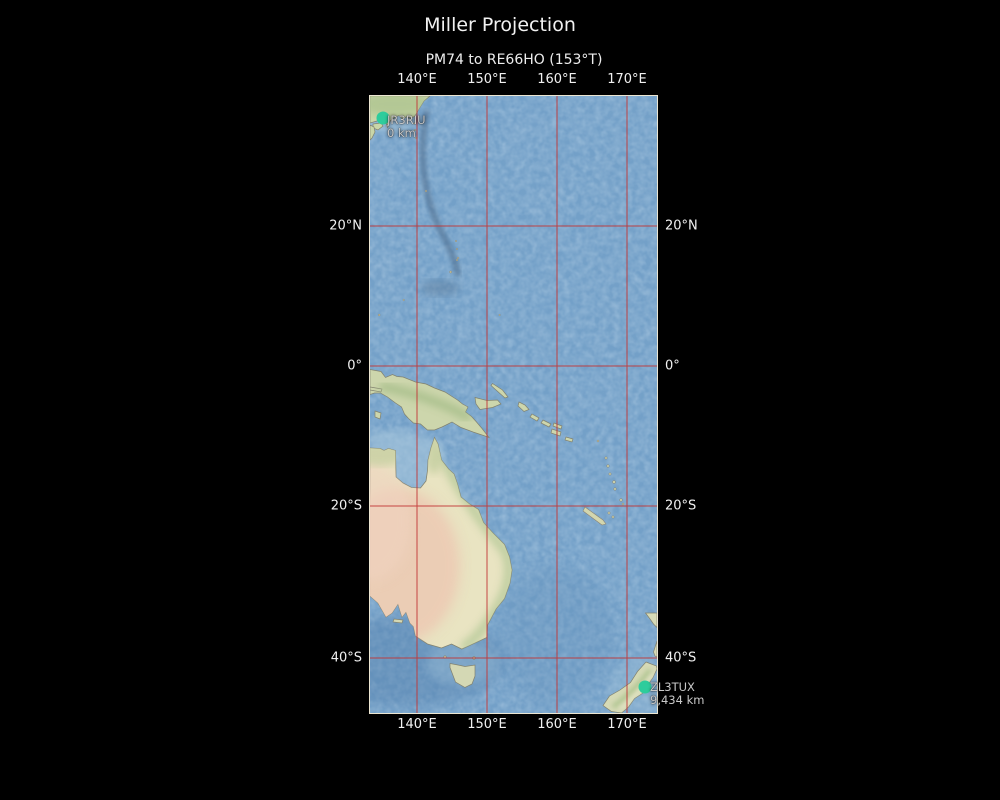 Image resolution: width=1000 pixels, height=800 pixels. What do you see at coordinates (614, 487) in the screenshot?
I see `land-vanuatu` at bounding box center [614, 487].